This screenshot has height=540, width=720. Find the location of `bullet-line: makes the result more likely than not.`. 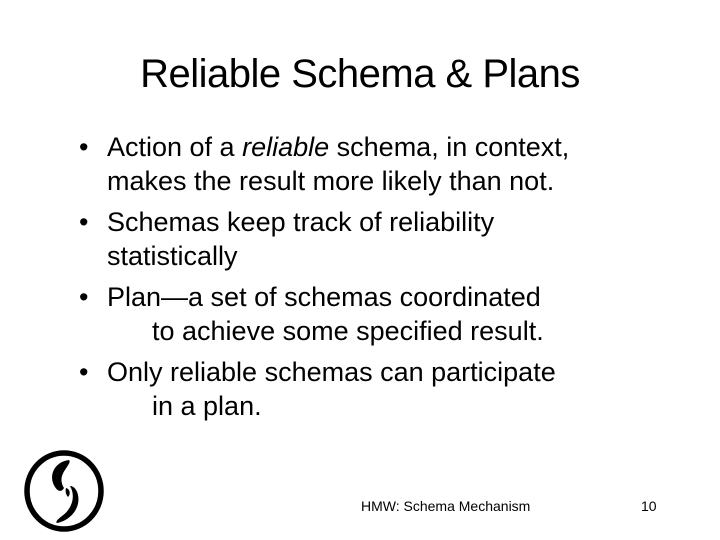

bullet-line: makes the result more likely than not. is located at coordinates (331, 181).